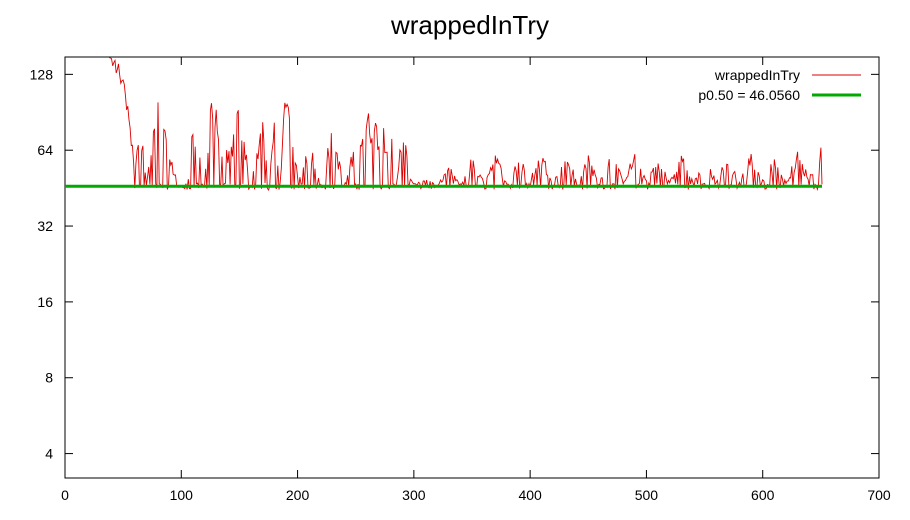 The width and height of the screenshot is (910, 520). What do you see at coordinates (45, 302) in the screenshot?
I see `y-tick-label: 16` at bounding box center [45, 302].